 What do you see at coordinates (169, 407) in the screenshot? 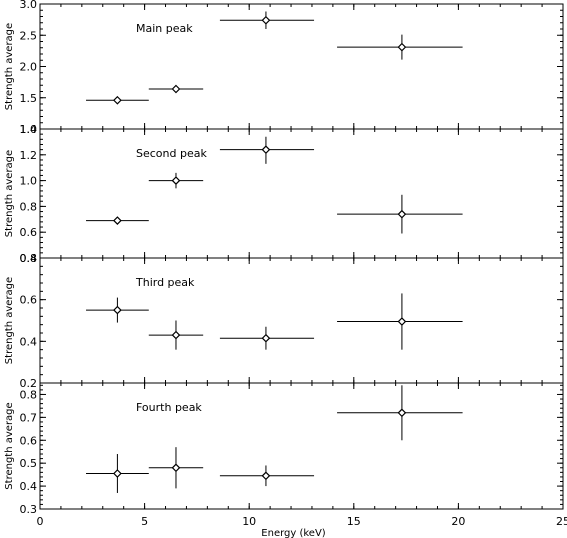
I see `panel-title: Fourth peak` at bounding box center [169, 407].